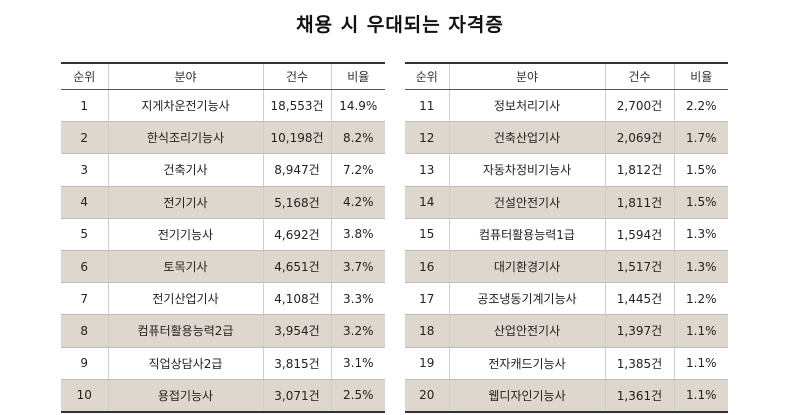 Image resolution: width=800 pixels, height=415 pixels. Describe the element at coordinates (84, 170) in the screenshot. I see `cell-rank: 3` at that location.